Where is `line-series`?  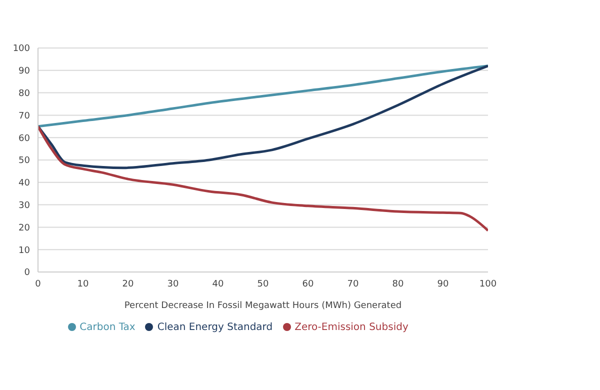 line-series is located at coordinates (263, 96).